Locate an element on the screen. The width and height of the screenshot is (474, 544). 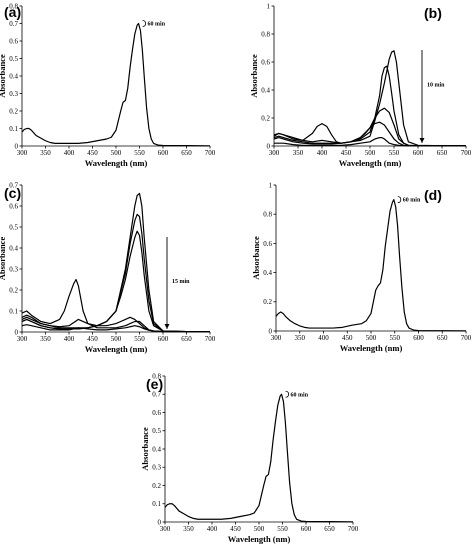
y-tick-label: 0.5 is located at coordinates (13, 227).